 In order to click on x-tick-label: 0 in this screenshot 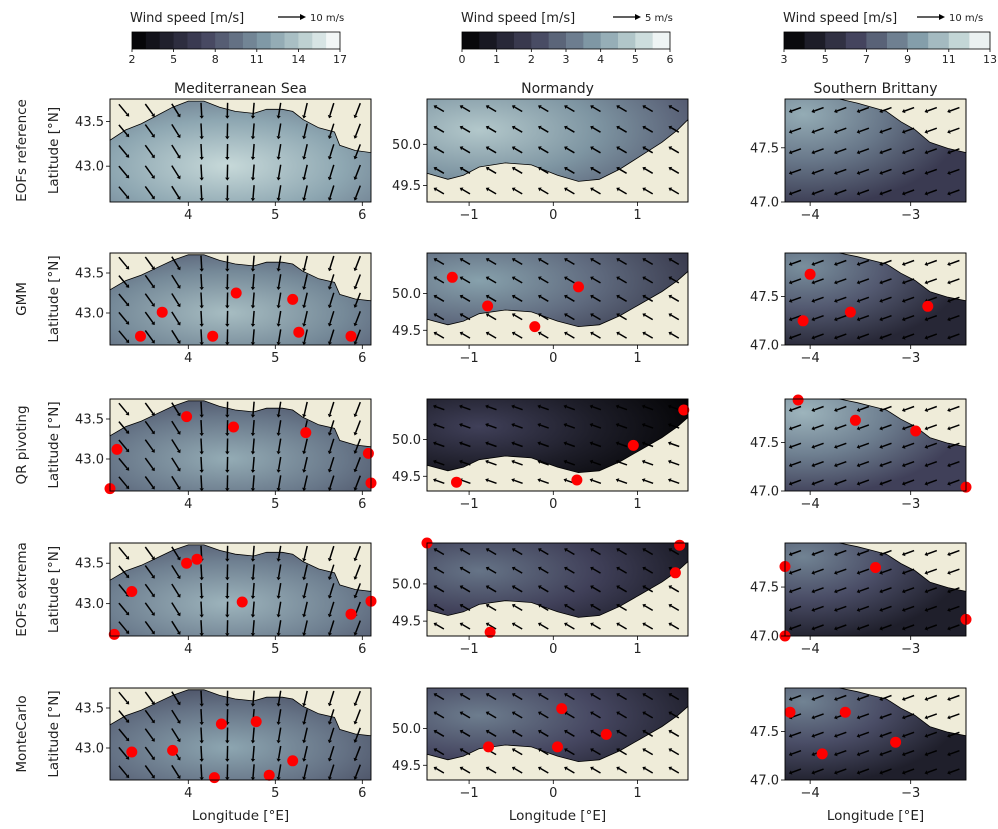, I will do `click(553, 215)`.